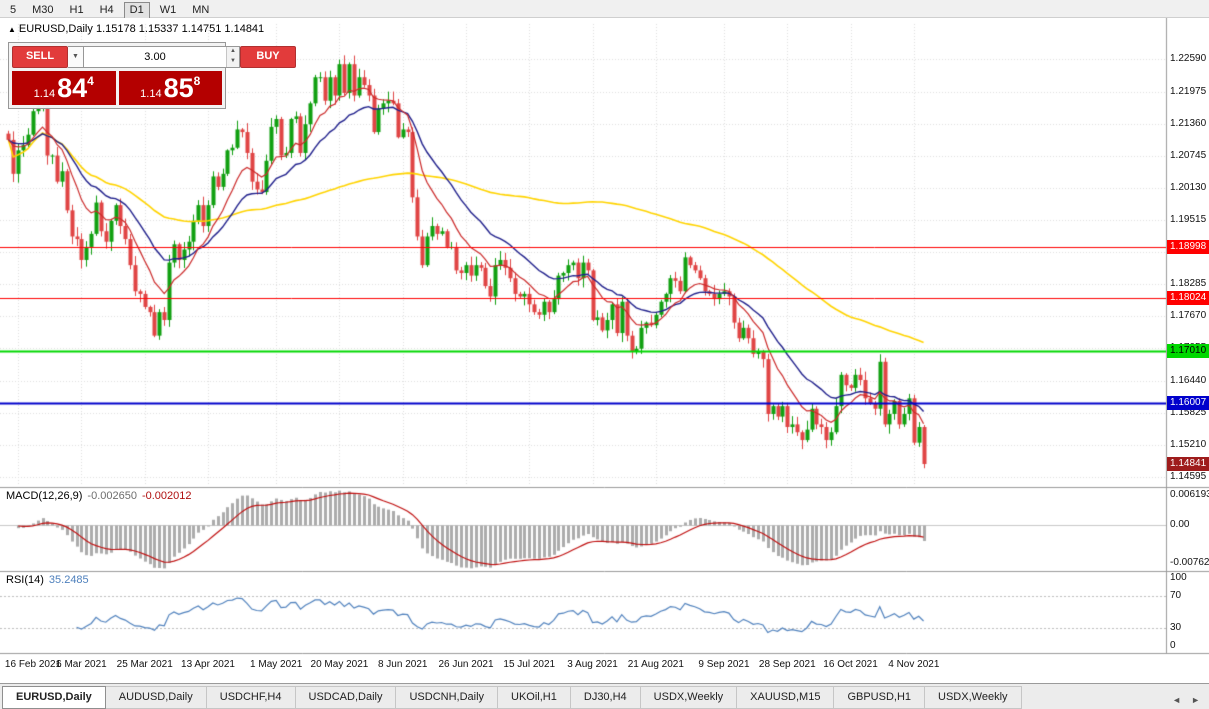 The height and width of the screenshot is (709, 1209). Describe the element at coordinates (534, 697) in the screenshot. I see `tab-ukoil-h1: UKOil,H1` at that location.